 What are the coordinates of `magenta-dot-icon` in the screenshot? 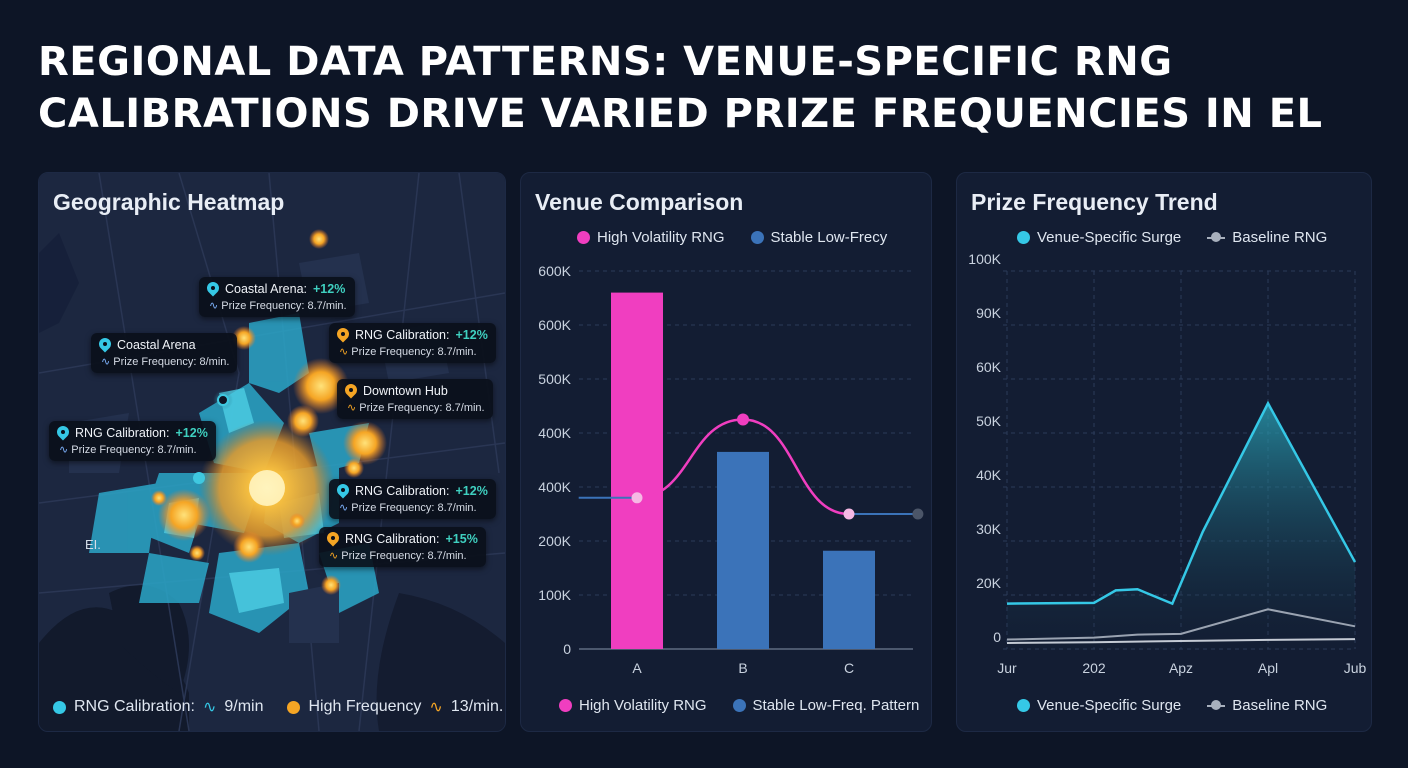 It's located at (565, 705).